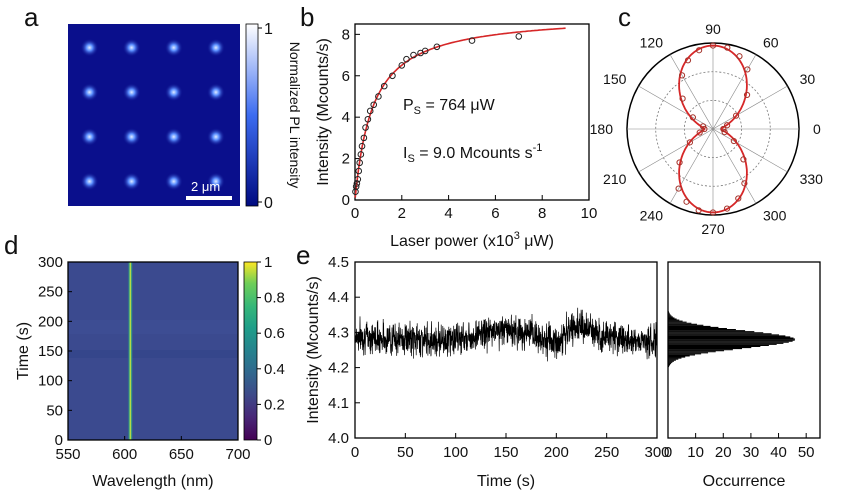 The image size is (842, 503). What do you see at coordinates (274, 404) in the screenshot?
I see `colorbar-d-tick: 0.2` at bounding box center [274, 404].